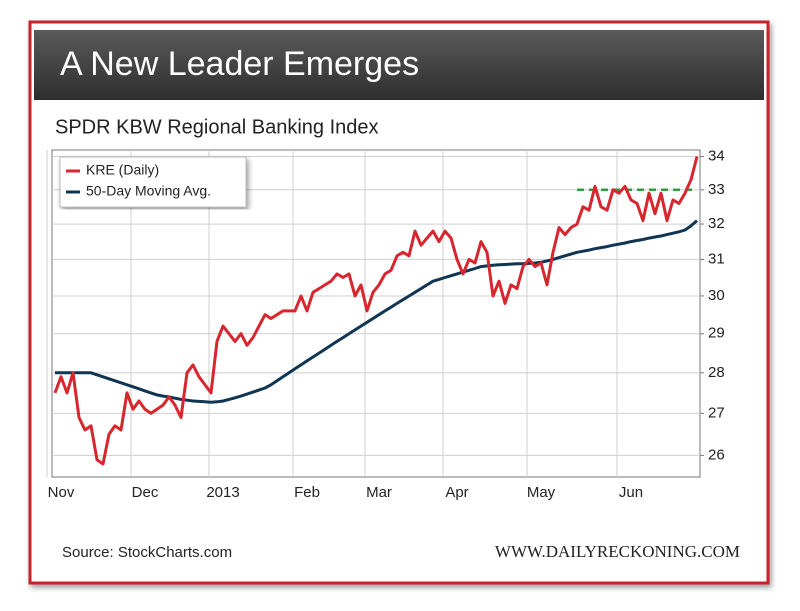 This screenshot has width=800, height=611. What do you see at coordinates (716, 412) in the screenshot?
I see `y-tick-label: 27` at bounding box center [716, 412].